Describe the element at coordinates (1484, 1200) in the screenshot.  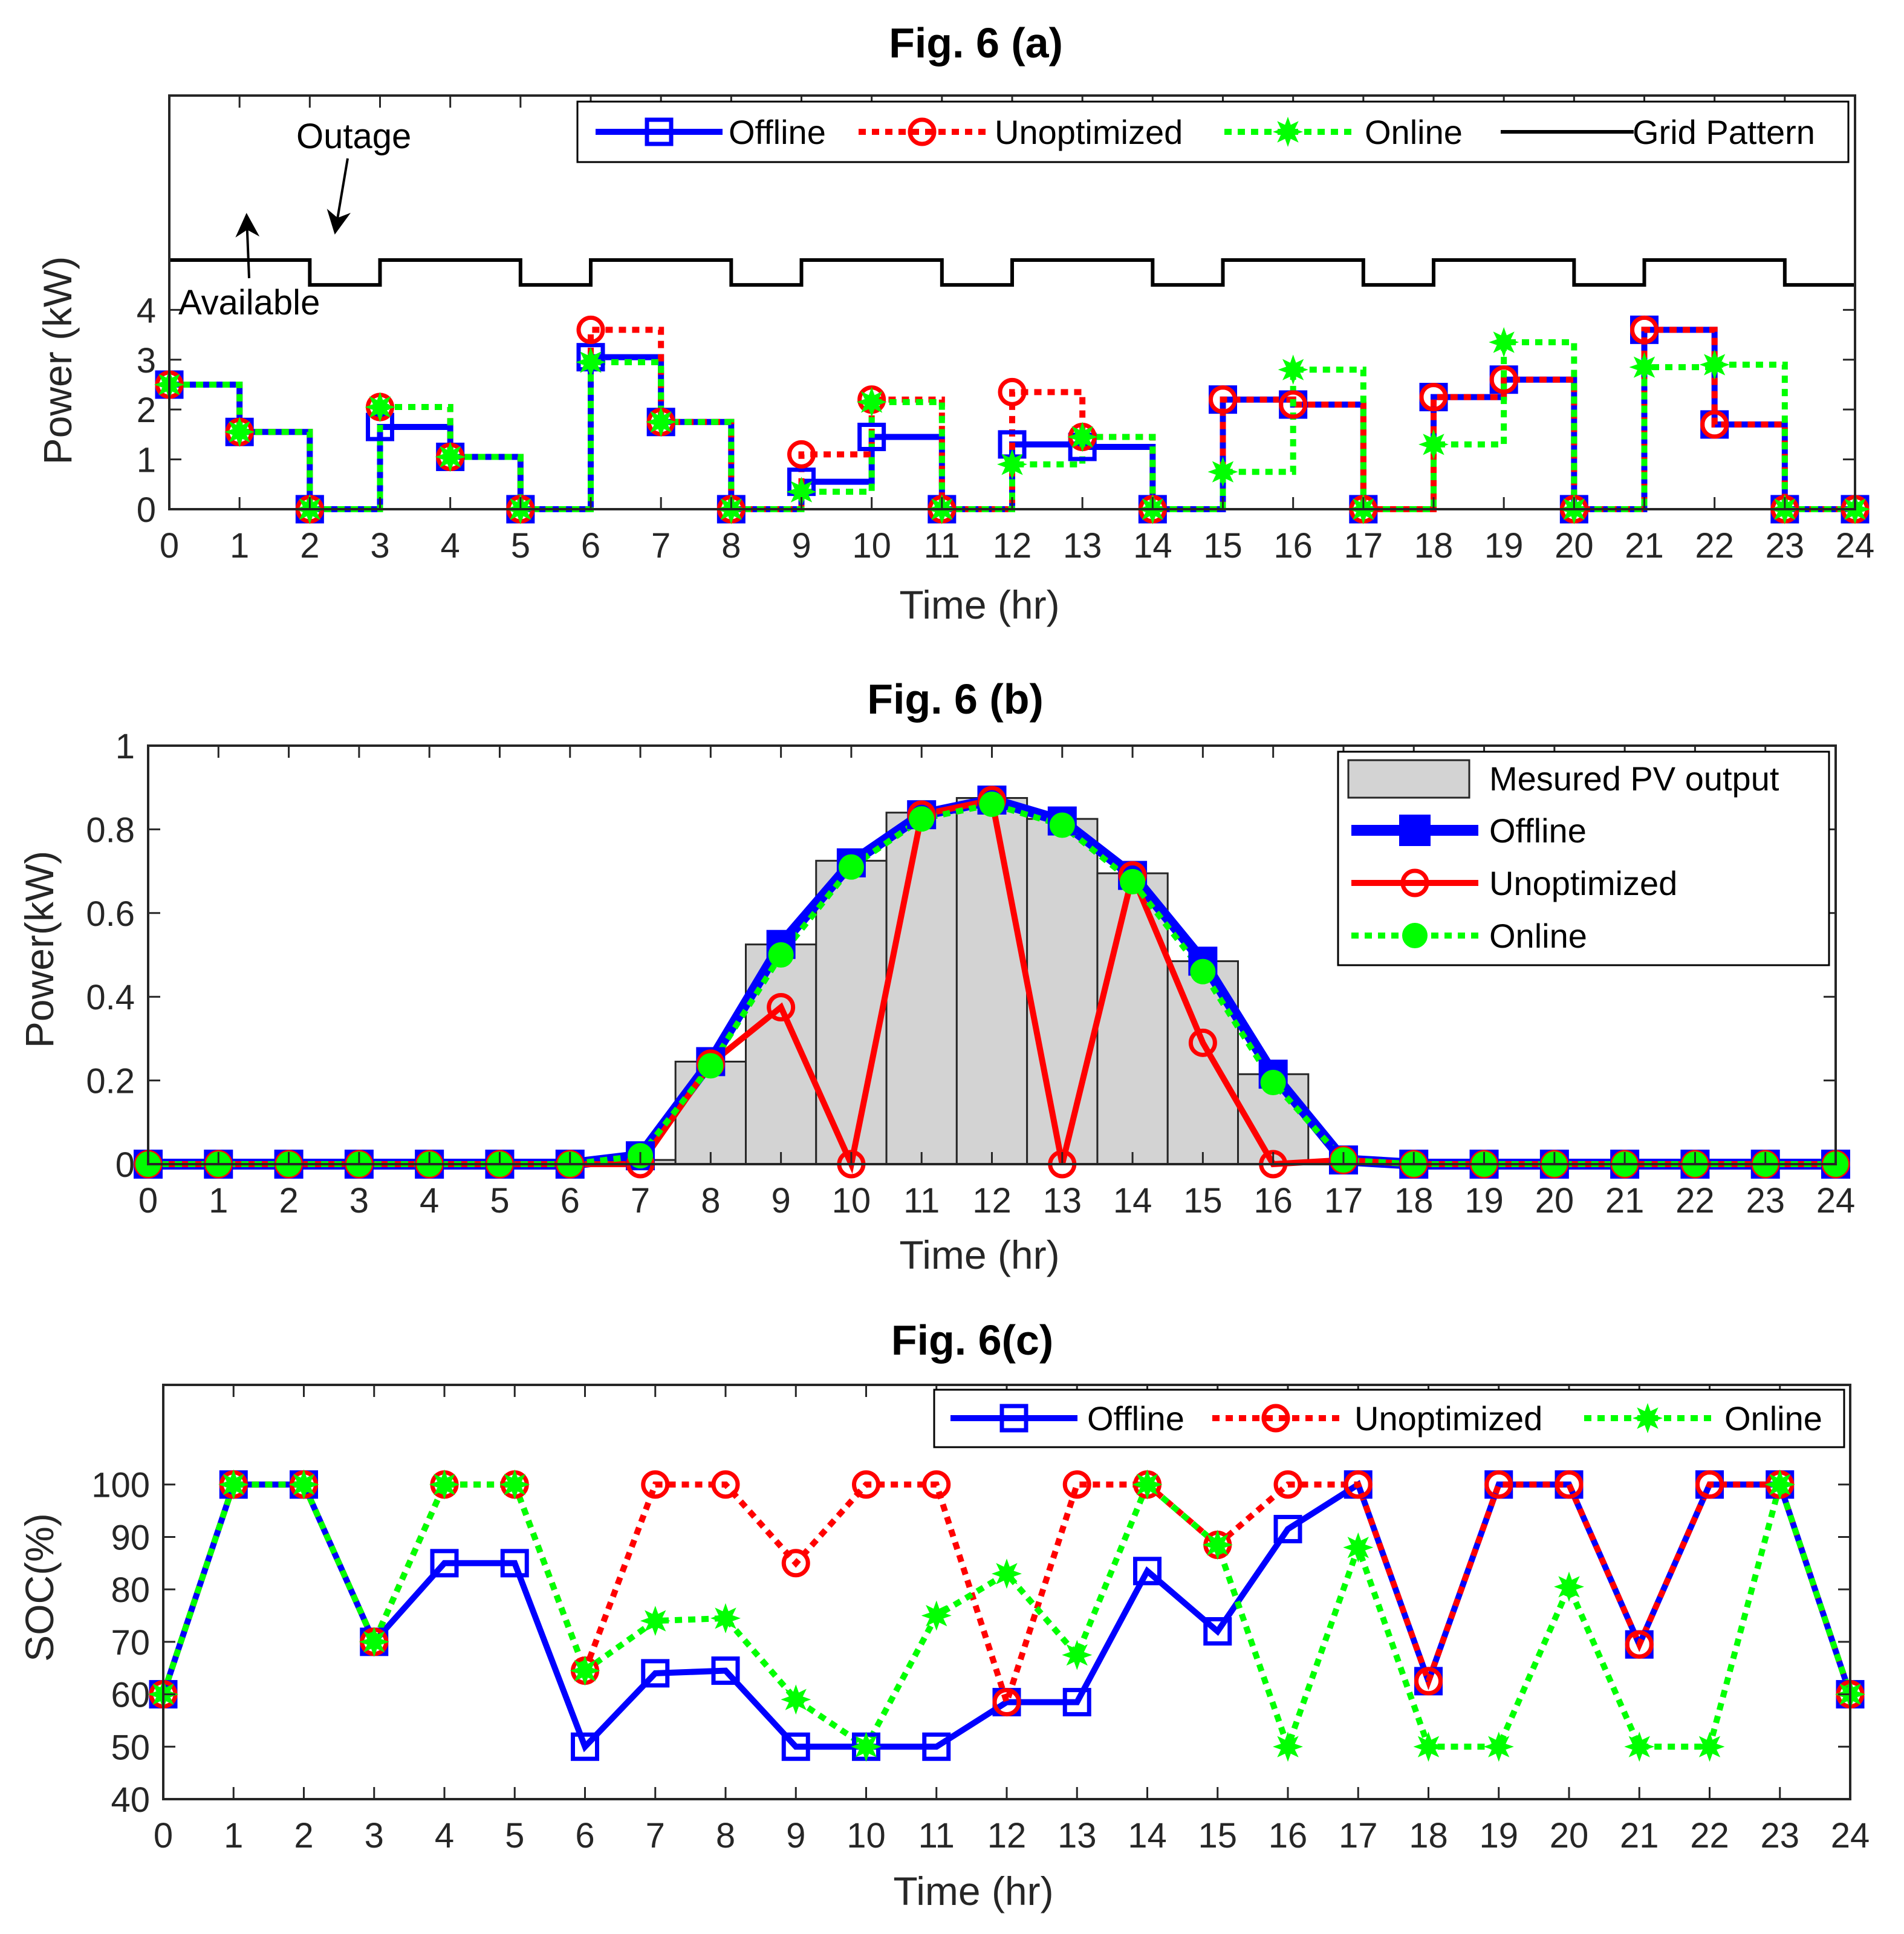
I see `panel-b-xtick-label-19: 19` at that location.